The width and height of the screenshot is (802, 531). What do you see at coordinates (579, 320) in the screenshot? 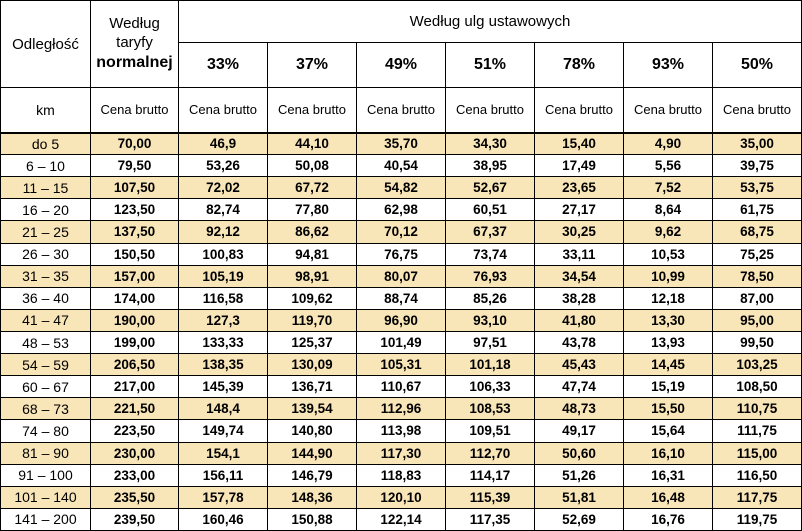
I see `price-cell: 41,80` at bounding box center [579, 320].